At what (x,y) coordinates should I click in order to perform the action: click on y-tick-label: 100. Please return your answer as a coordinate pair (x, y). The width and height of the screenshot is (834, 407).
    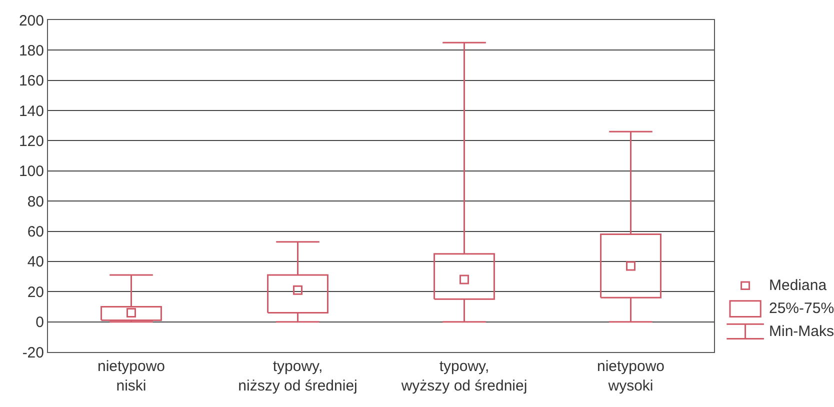
    Looking at the image, I should click on (31, 171).